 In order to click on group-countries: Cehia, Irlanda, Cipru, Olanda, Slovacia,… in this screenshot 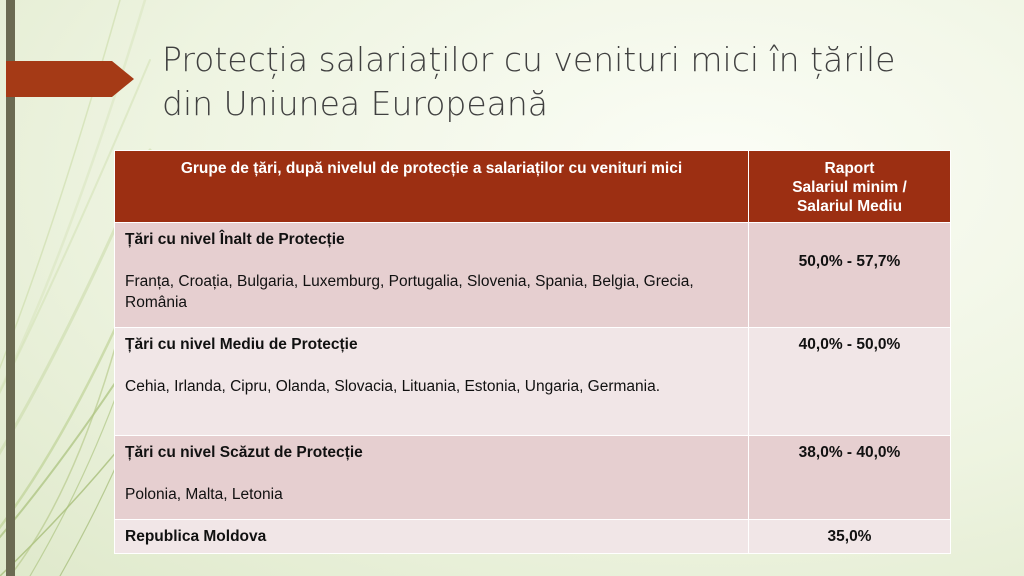, I will do `click(393, 386)`.